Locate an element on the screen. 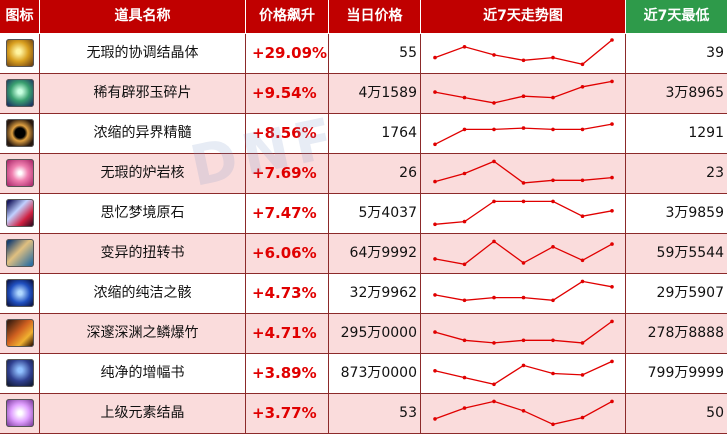  table-row: 纯净的增幅书 +3.89% 873万0000 799万9999 is located at coordinates (363, 374).